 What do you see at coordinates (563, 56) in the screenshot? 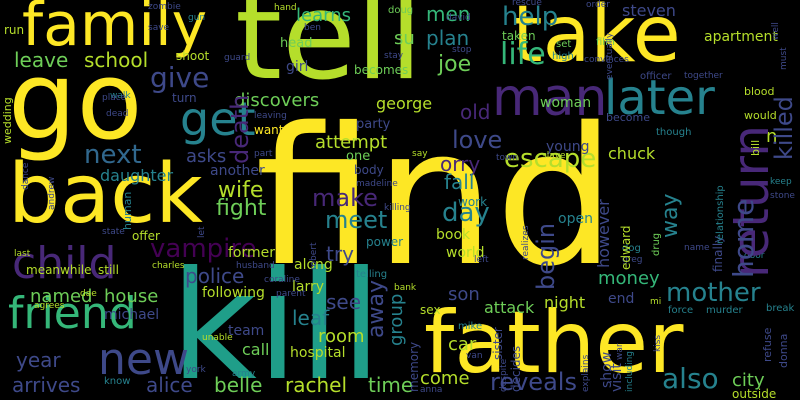
I see `word-high: high` at bounding box center [563, 56].